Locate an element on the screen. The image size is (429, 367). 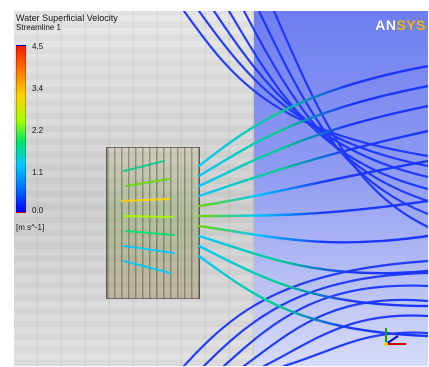
logo-accent: SYS is located at coordinates (411, 25).